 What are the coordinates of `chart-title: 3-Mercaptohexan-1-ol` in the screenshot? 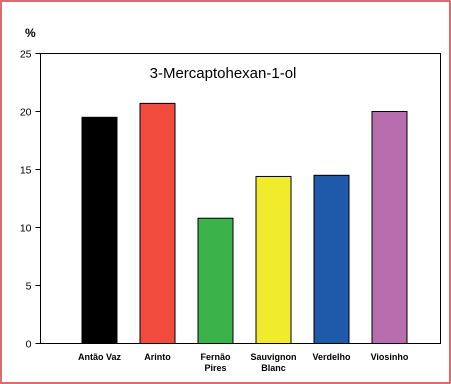 It's located at (223, 73).